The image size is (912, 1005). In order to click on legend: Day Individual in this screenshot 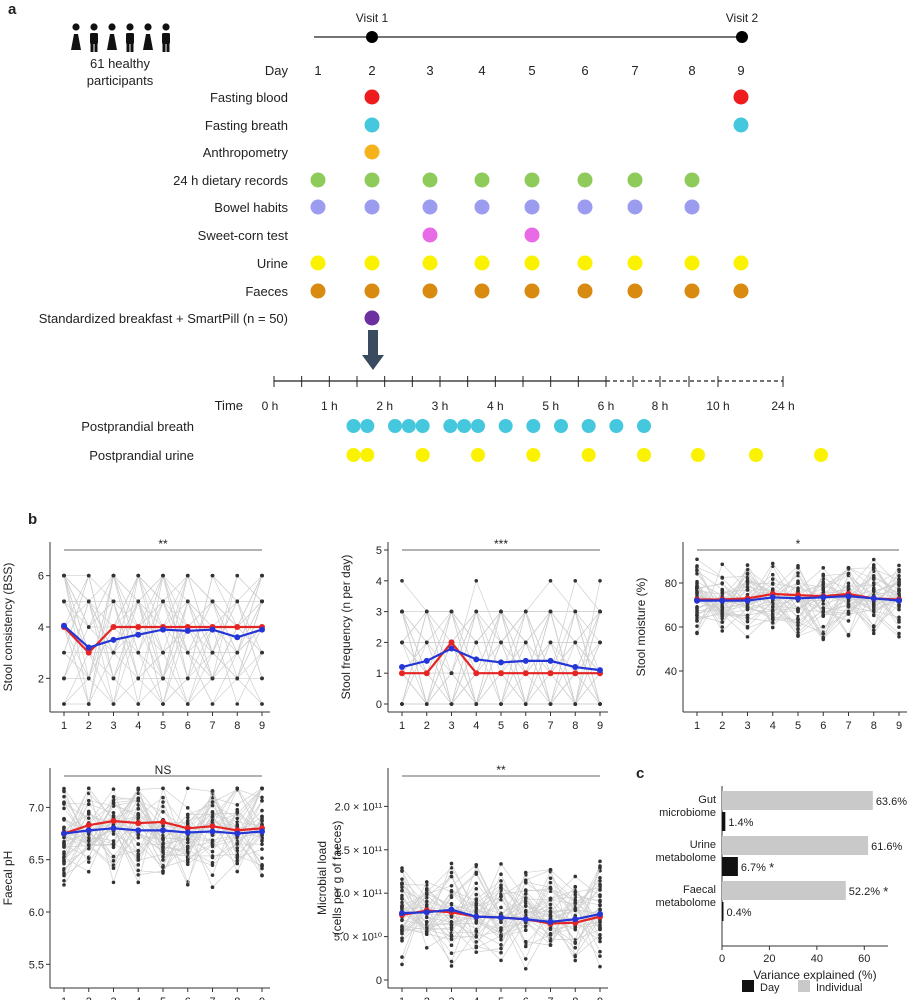, I will do `click(802, 987)`.